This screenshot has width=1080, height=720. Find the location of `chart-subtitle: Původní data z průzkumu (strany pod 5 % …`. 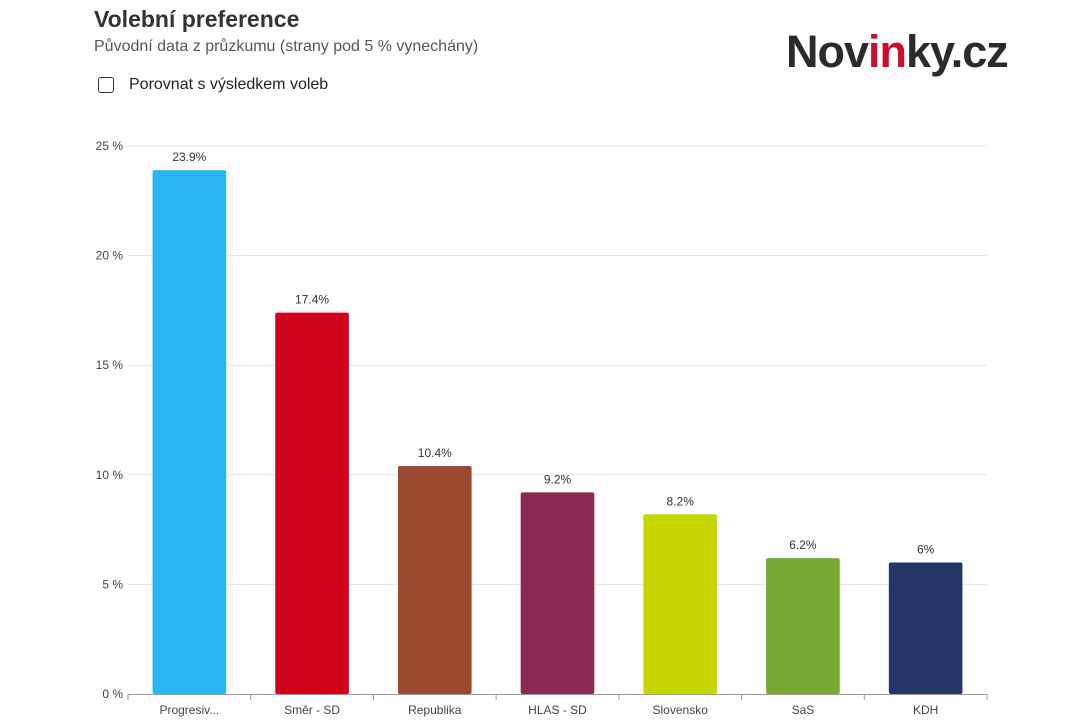

chart-subtitle: Původní data z průzkumu (strany pod 5 % … is located at coordinates (286, 46).